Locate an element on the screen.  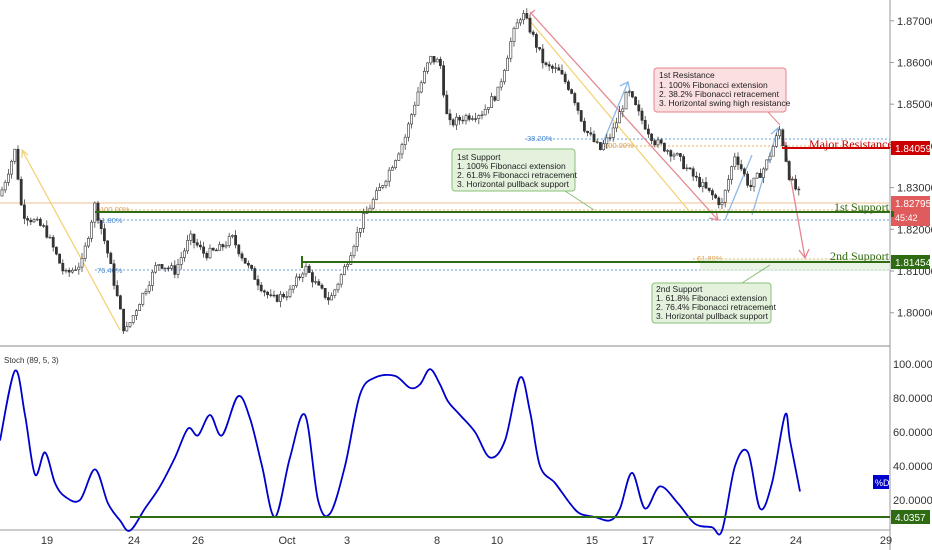
major-resistance-label: Major Resistance is located at coordinates (851, 144).